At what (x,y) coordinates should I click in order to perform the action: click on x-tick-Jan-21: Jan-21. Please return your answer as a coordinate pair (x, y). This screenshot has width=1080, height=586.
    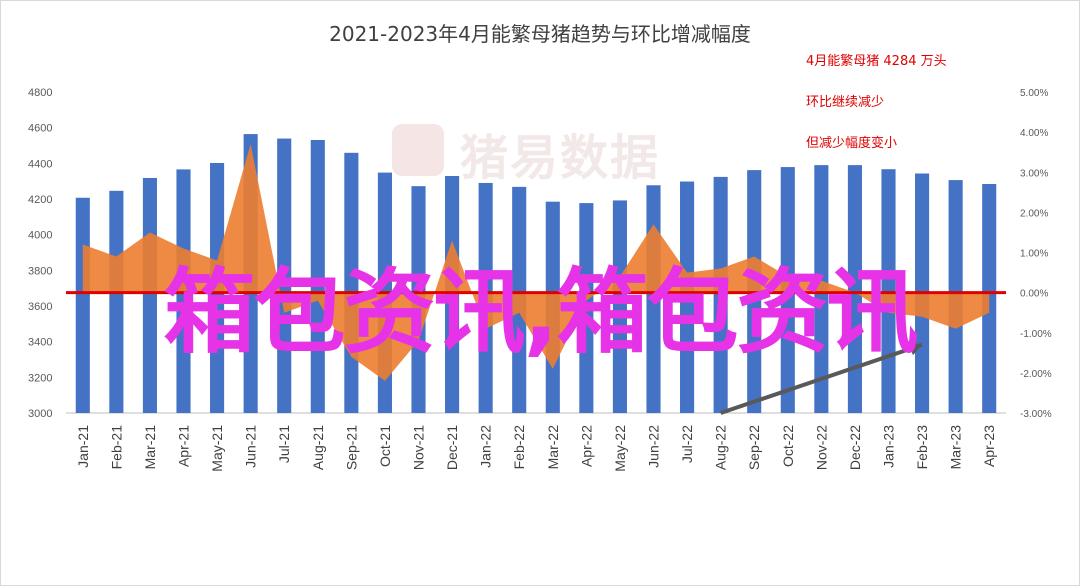
    Looking at the image, I should click on (83, 446).